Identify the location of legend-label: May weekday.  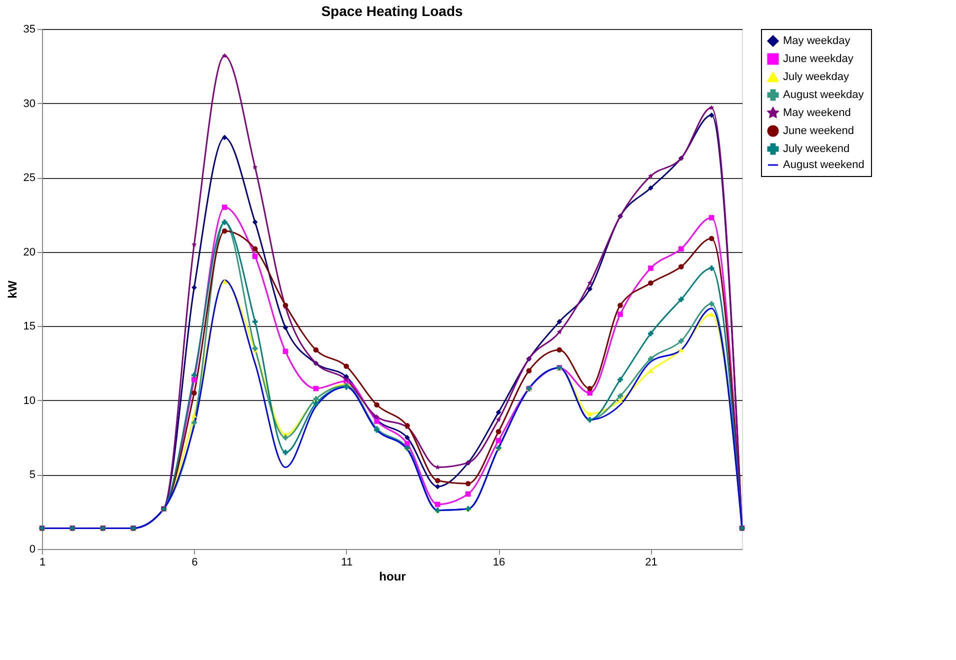
(817, 41).